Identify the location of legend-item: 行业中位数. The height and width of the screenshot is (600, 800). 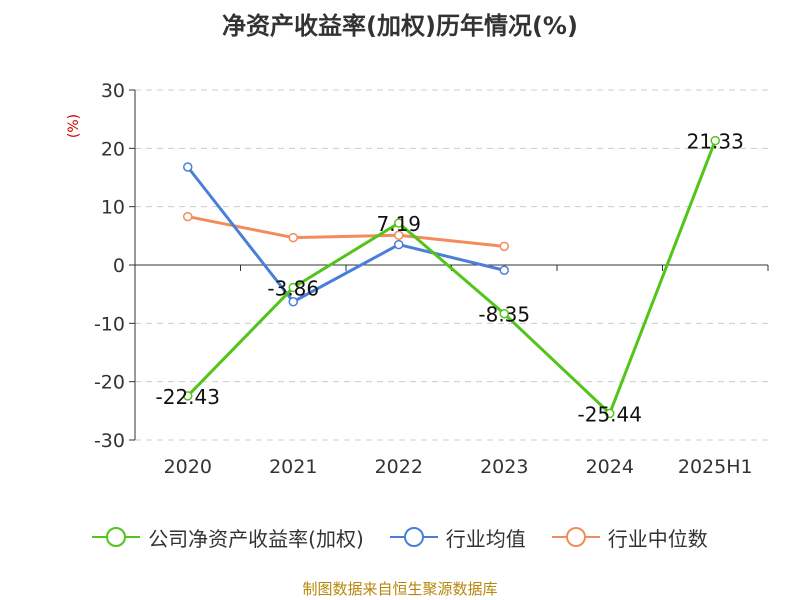
(629, 537).